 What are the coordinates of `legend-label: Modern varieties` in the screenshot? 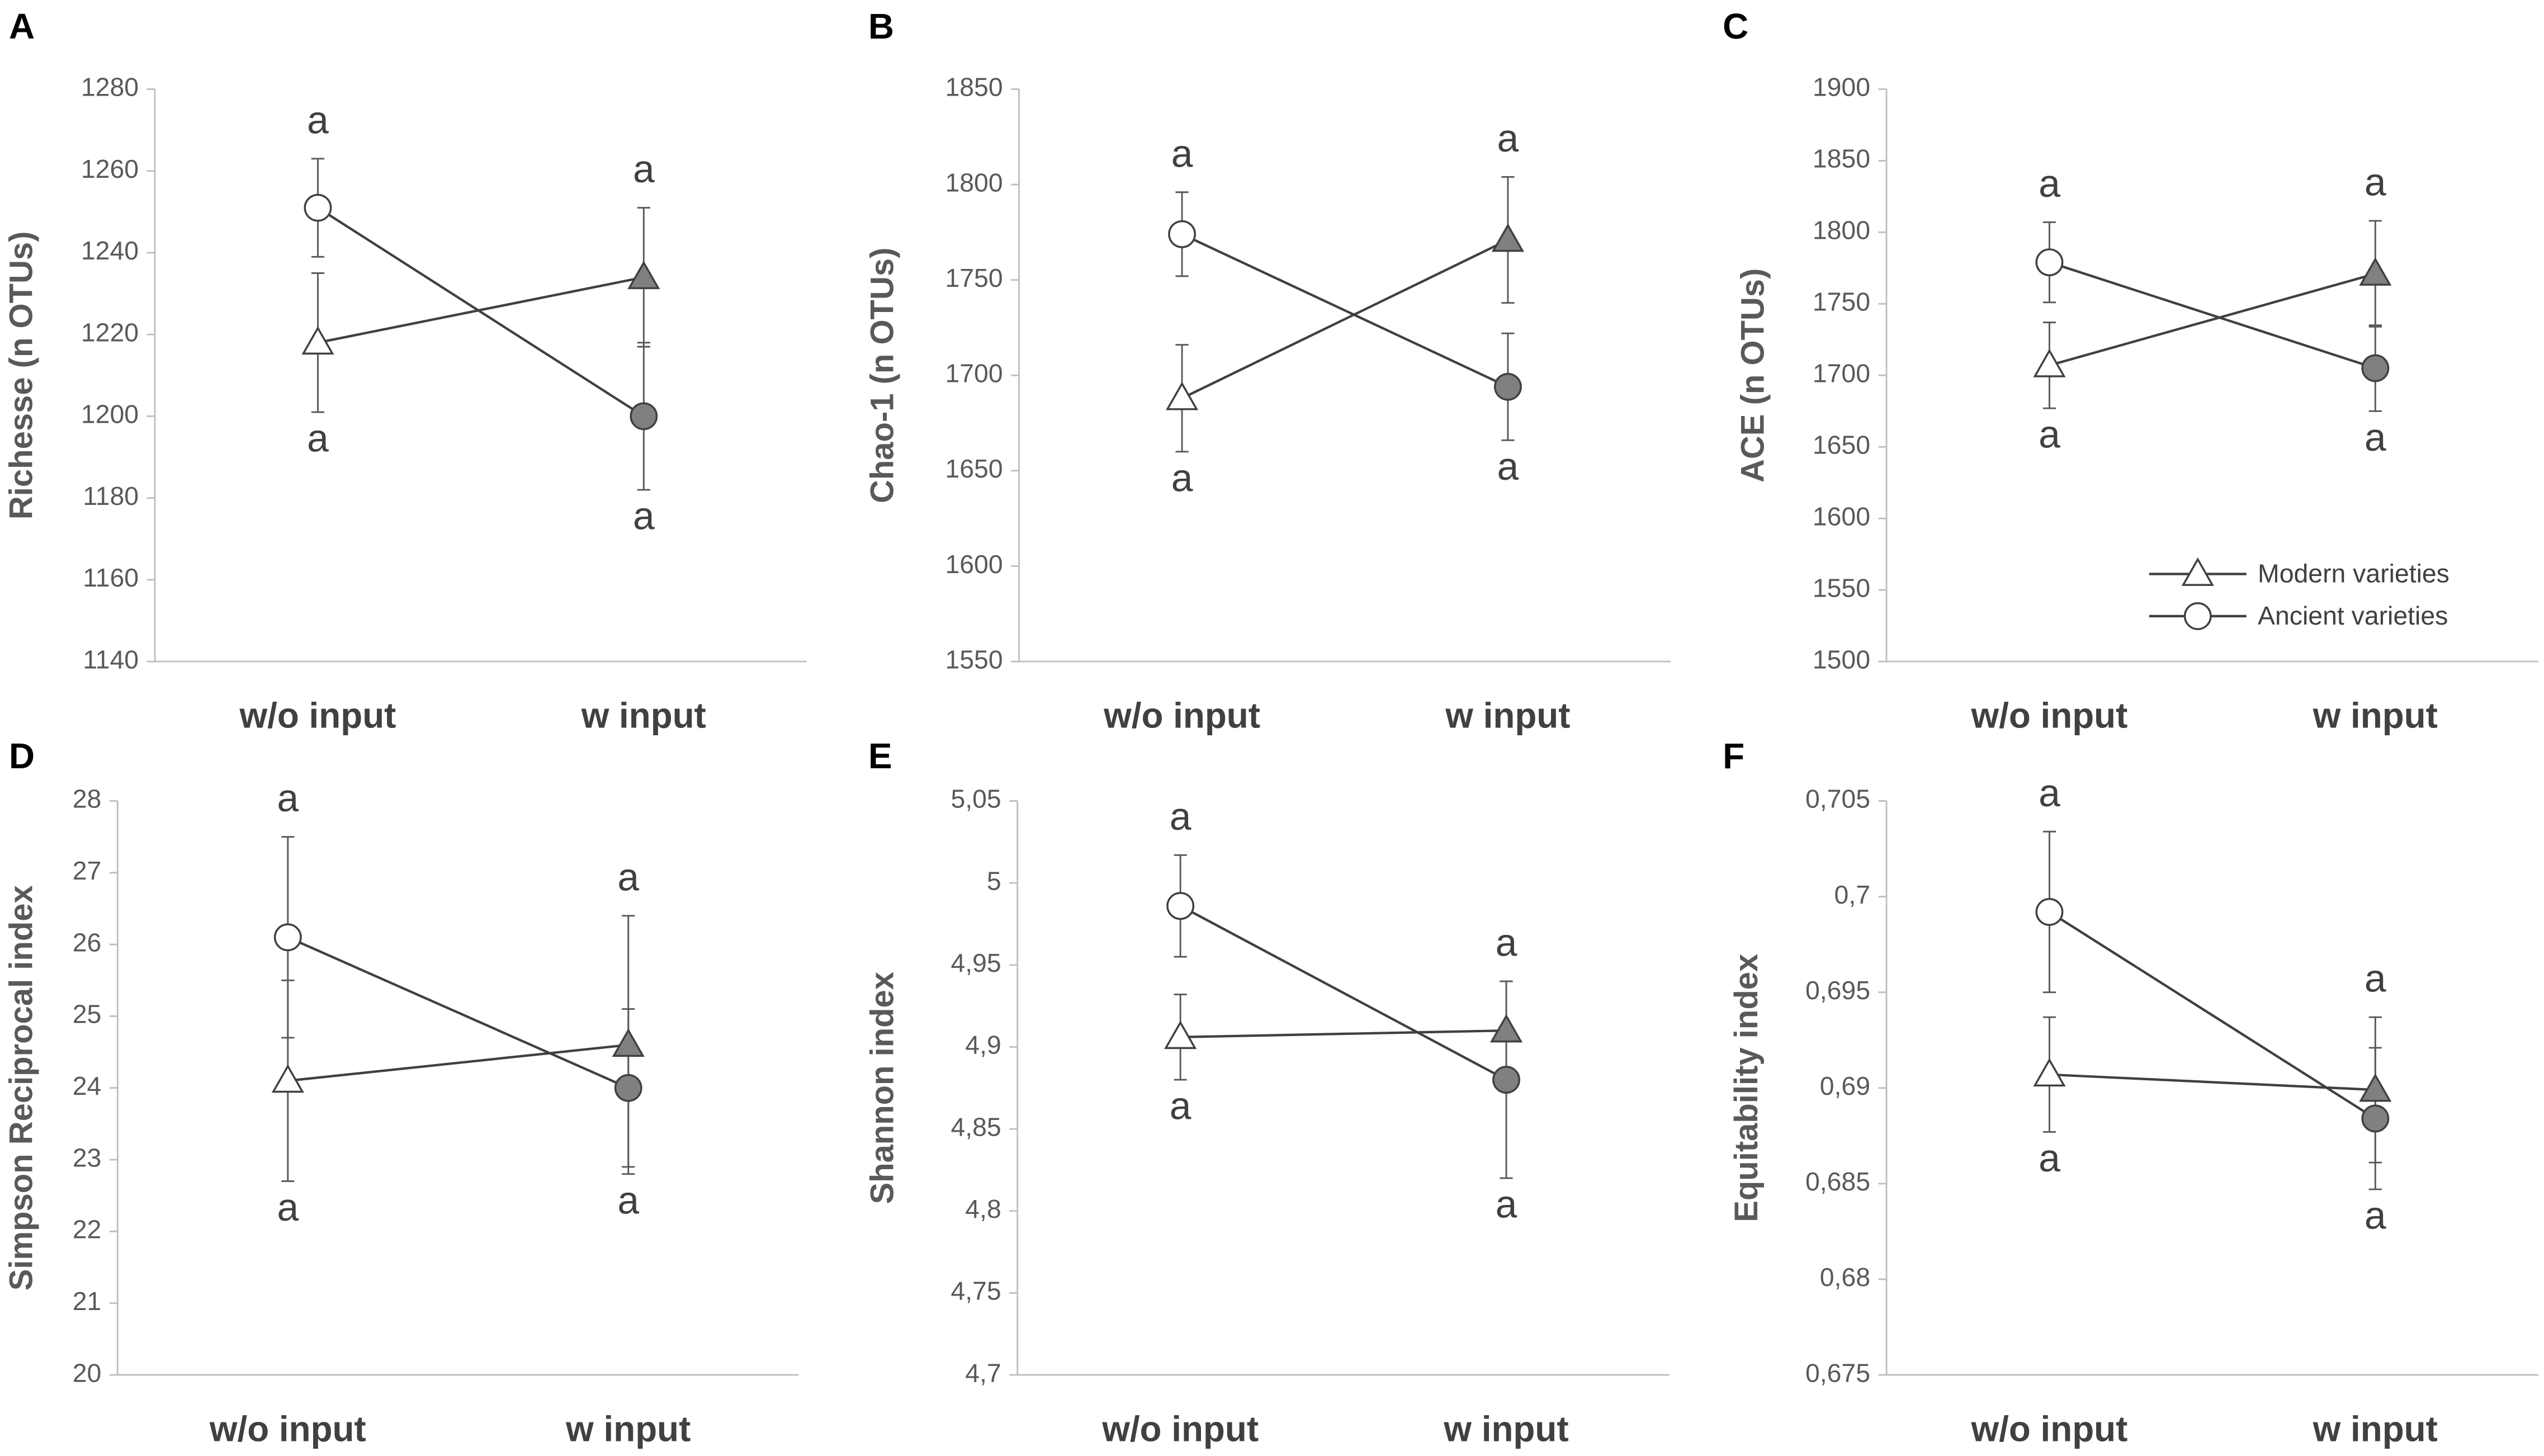 It's located at (2354, 573).